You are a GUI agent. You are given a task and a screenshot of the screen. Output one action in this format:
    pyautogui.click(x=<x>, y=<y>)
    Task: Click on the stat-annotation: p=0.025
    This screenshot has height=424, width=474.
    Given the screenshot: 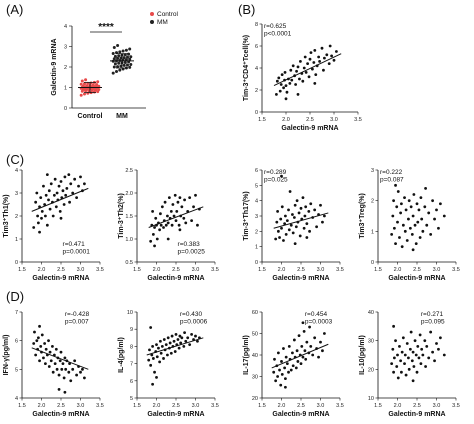 What is the action you would take?
    pyautogui.click(x=276, y=180)
    